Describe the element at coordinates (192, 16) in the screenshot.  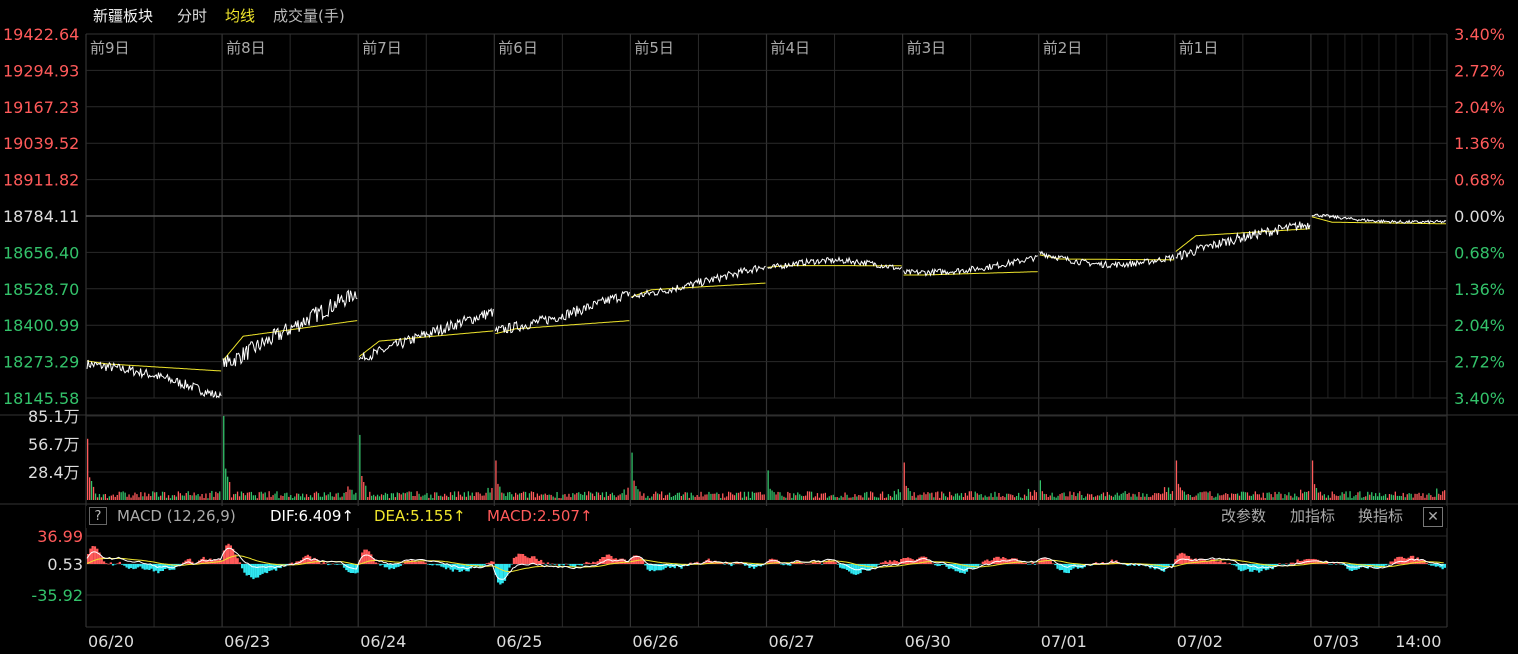
I see `tab-fenshi: 分时` at that location.